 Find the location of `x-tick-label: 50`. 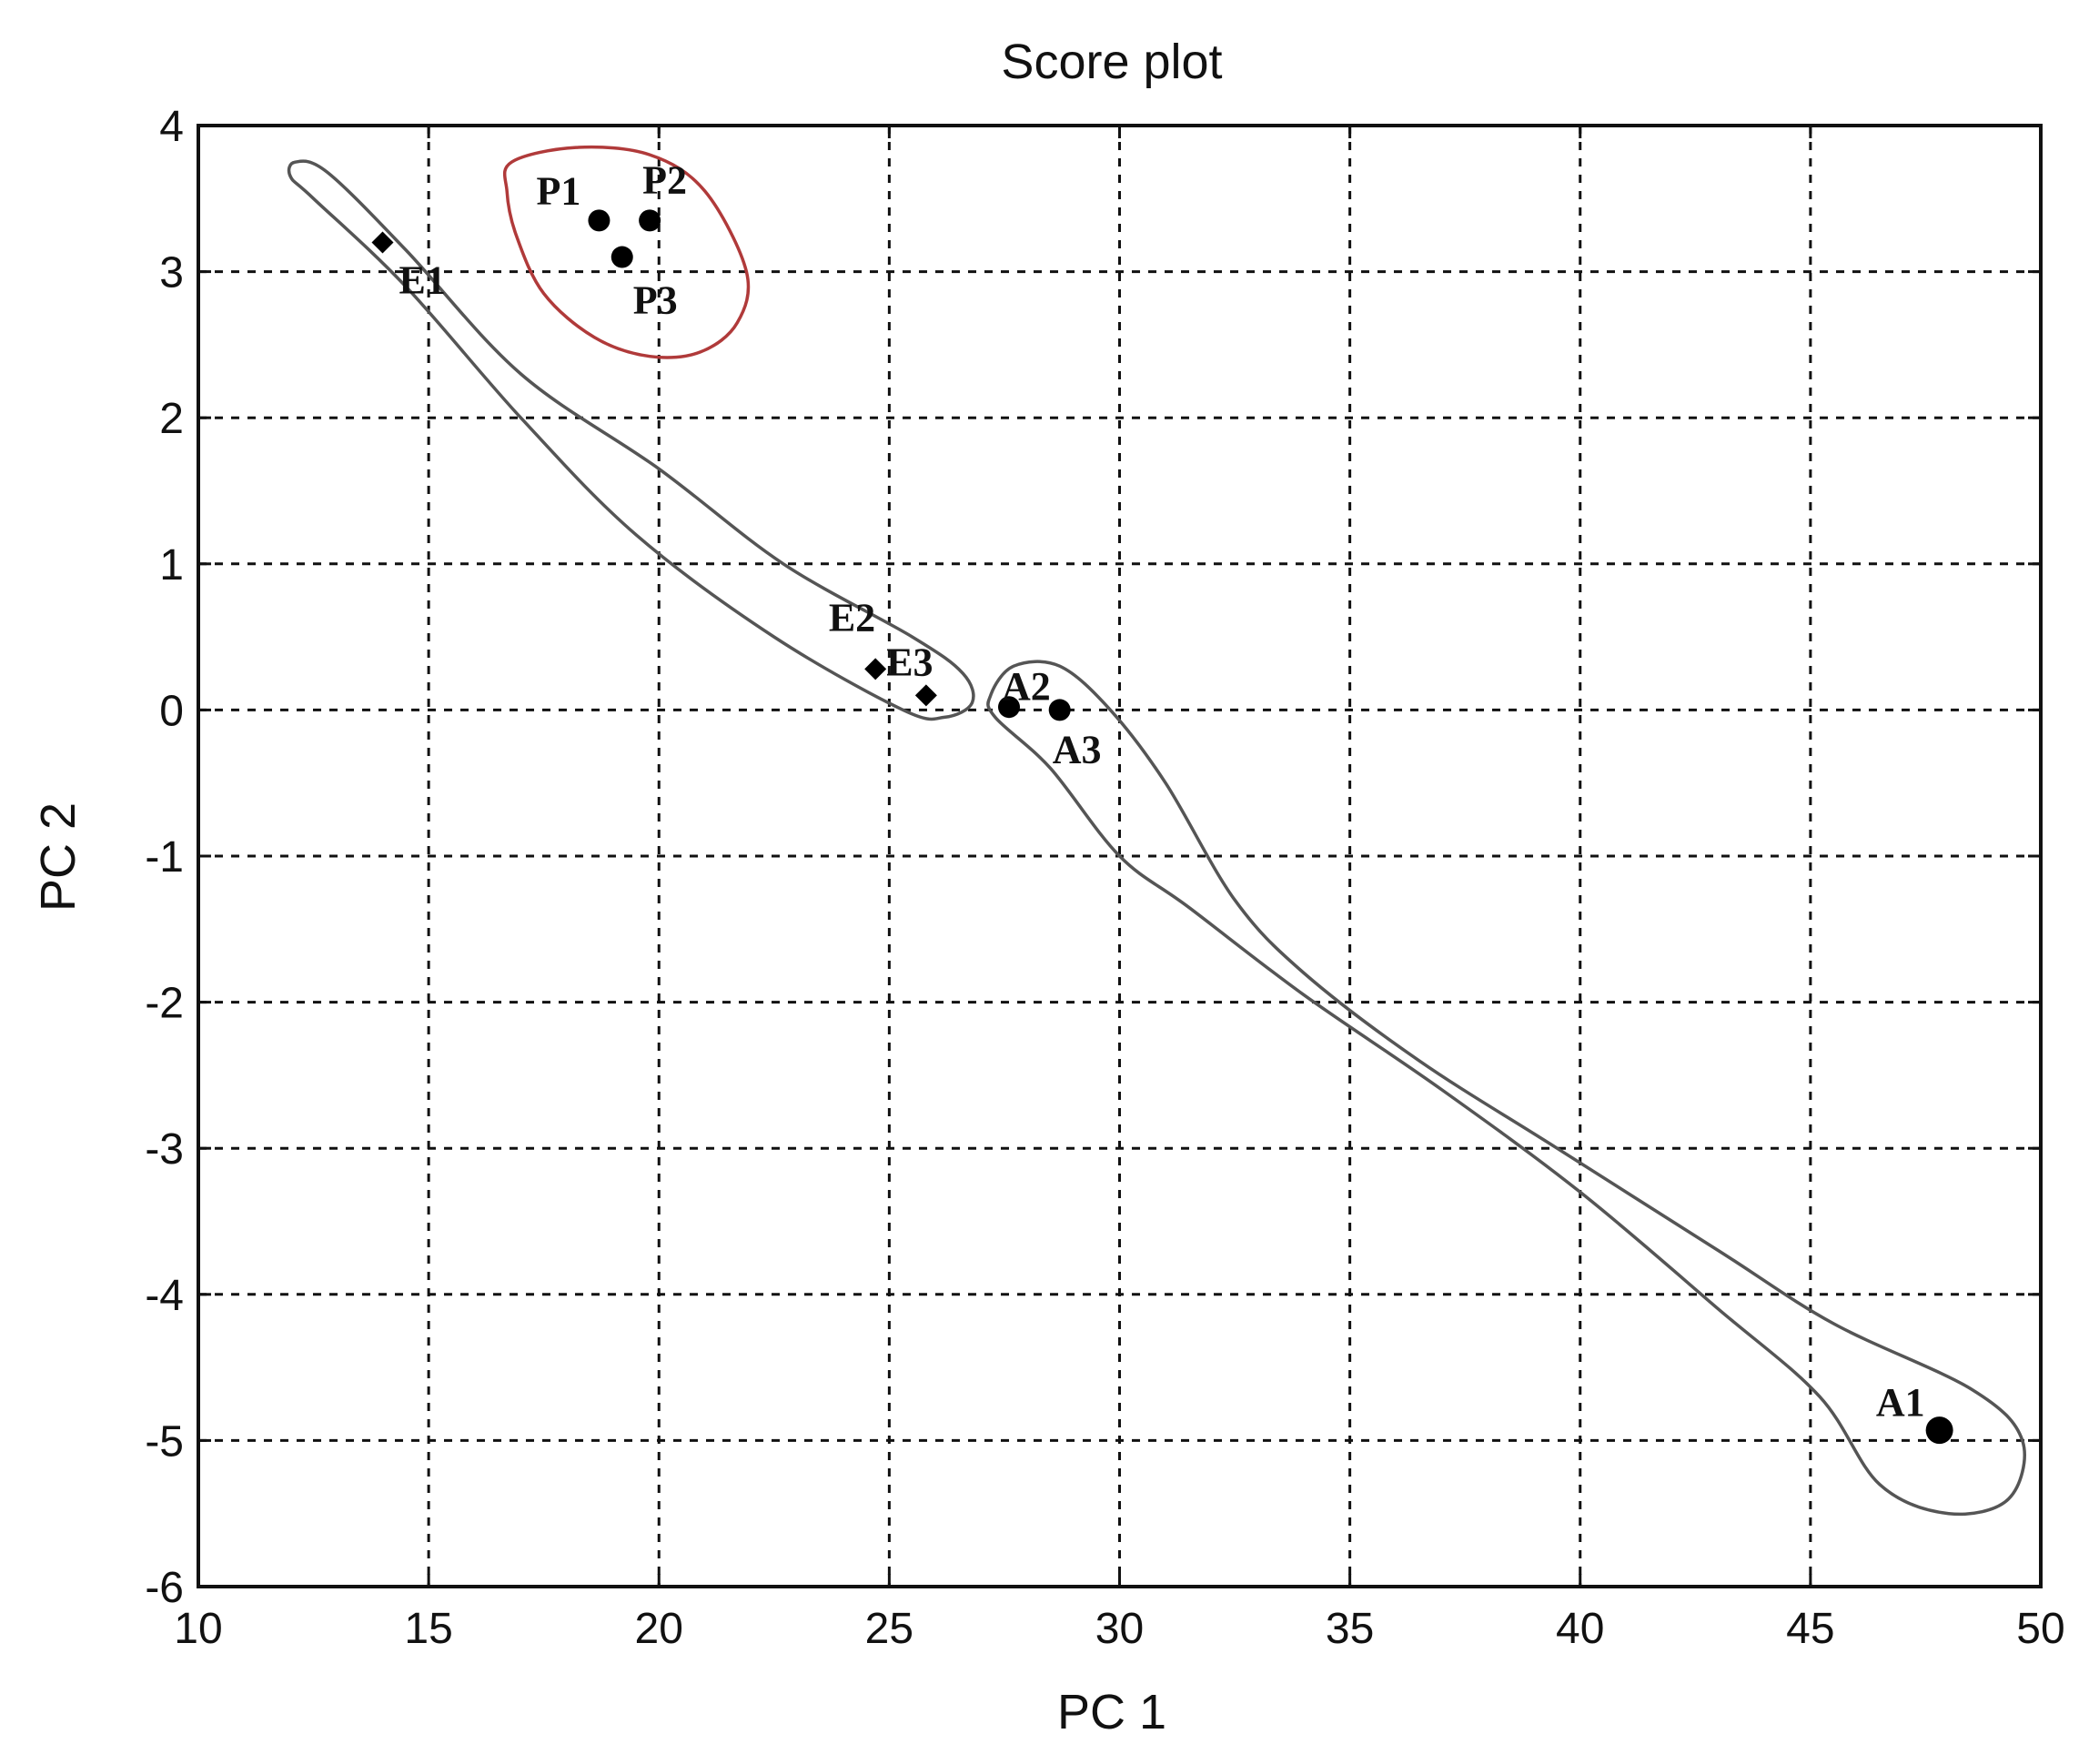

x-tick-label: 50 is located at coordinates (2040, 1629).